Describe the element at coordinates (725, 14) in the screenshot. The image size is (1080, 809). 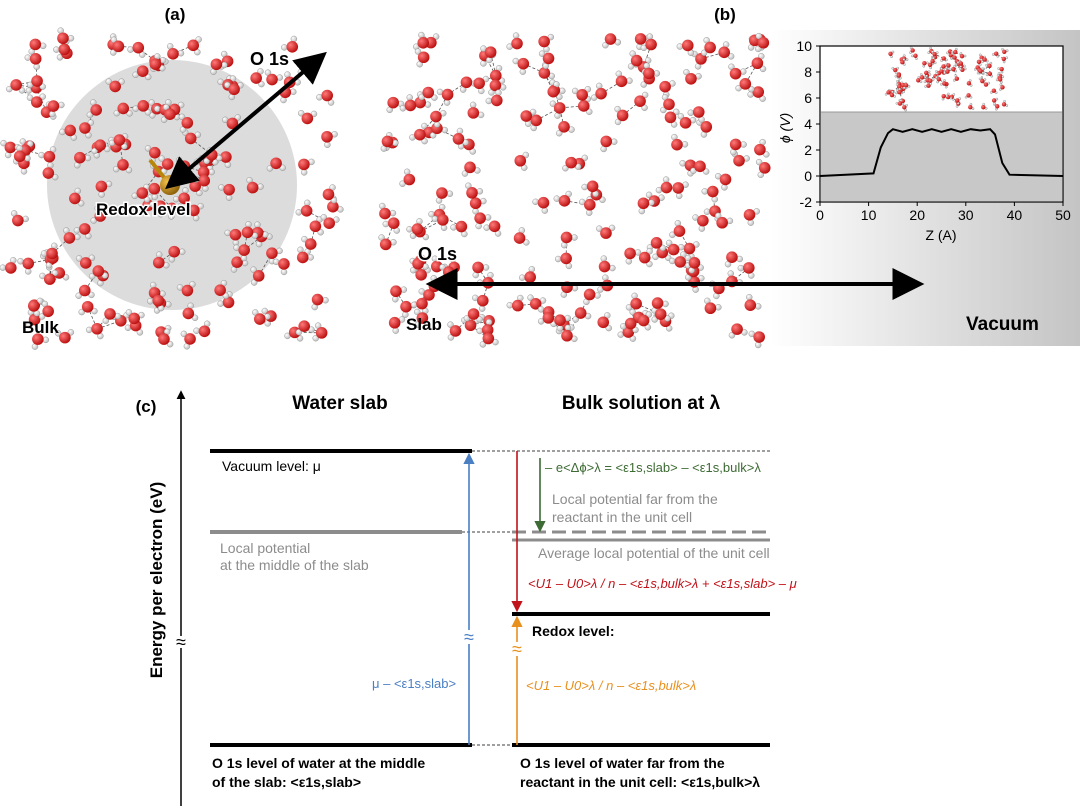
I see `panel-b-label: (b)` at that location.